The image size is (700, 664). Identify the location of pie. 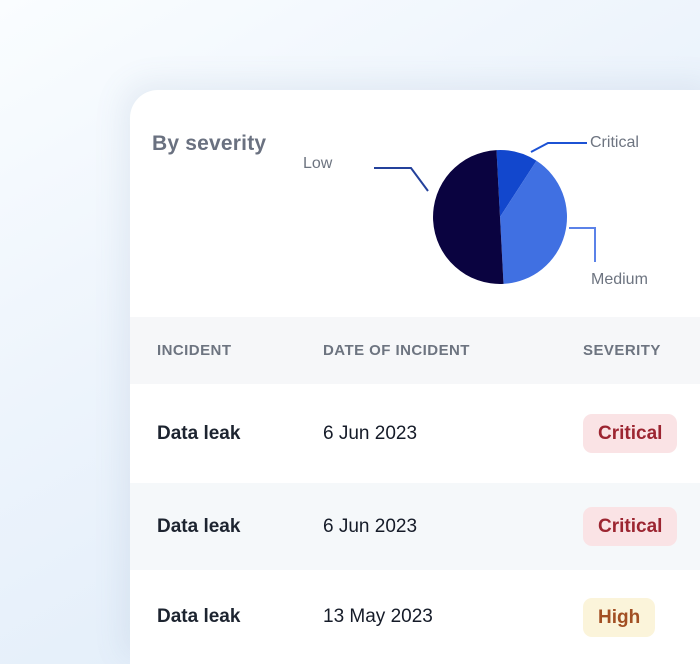
(500, 217).